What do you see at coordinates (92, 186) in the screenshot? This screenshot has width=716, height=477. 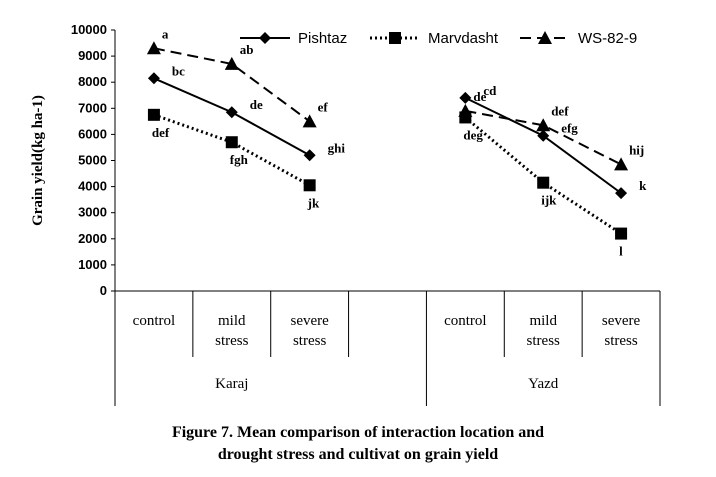 I see `y-tick-label: 4000` at bounding box center [92, 186].